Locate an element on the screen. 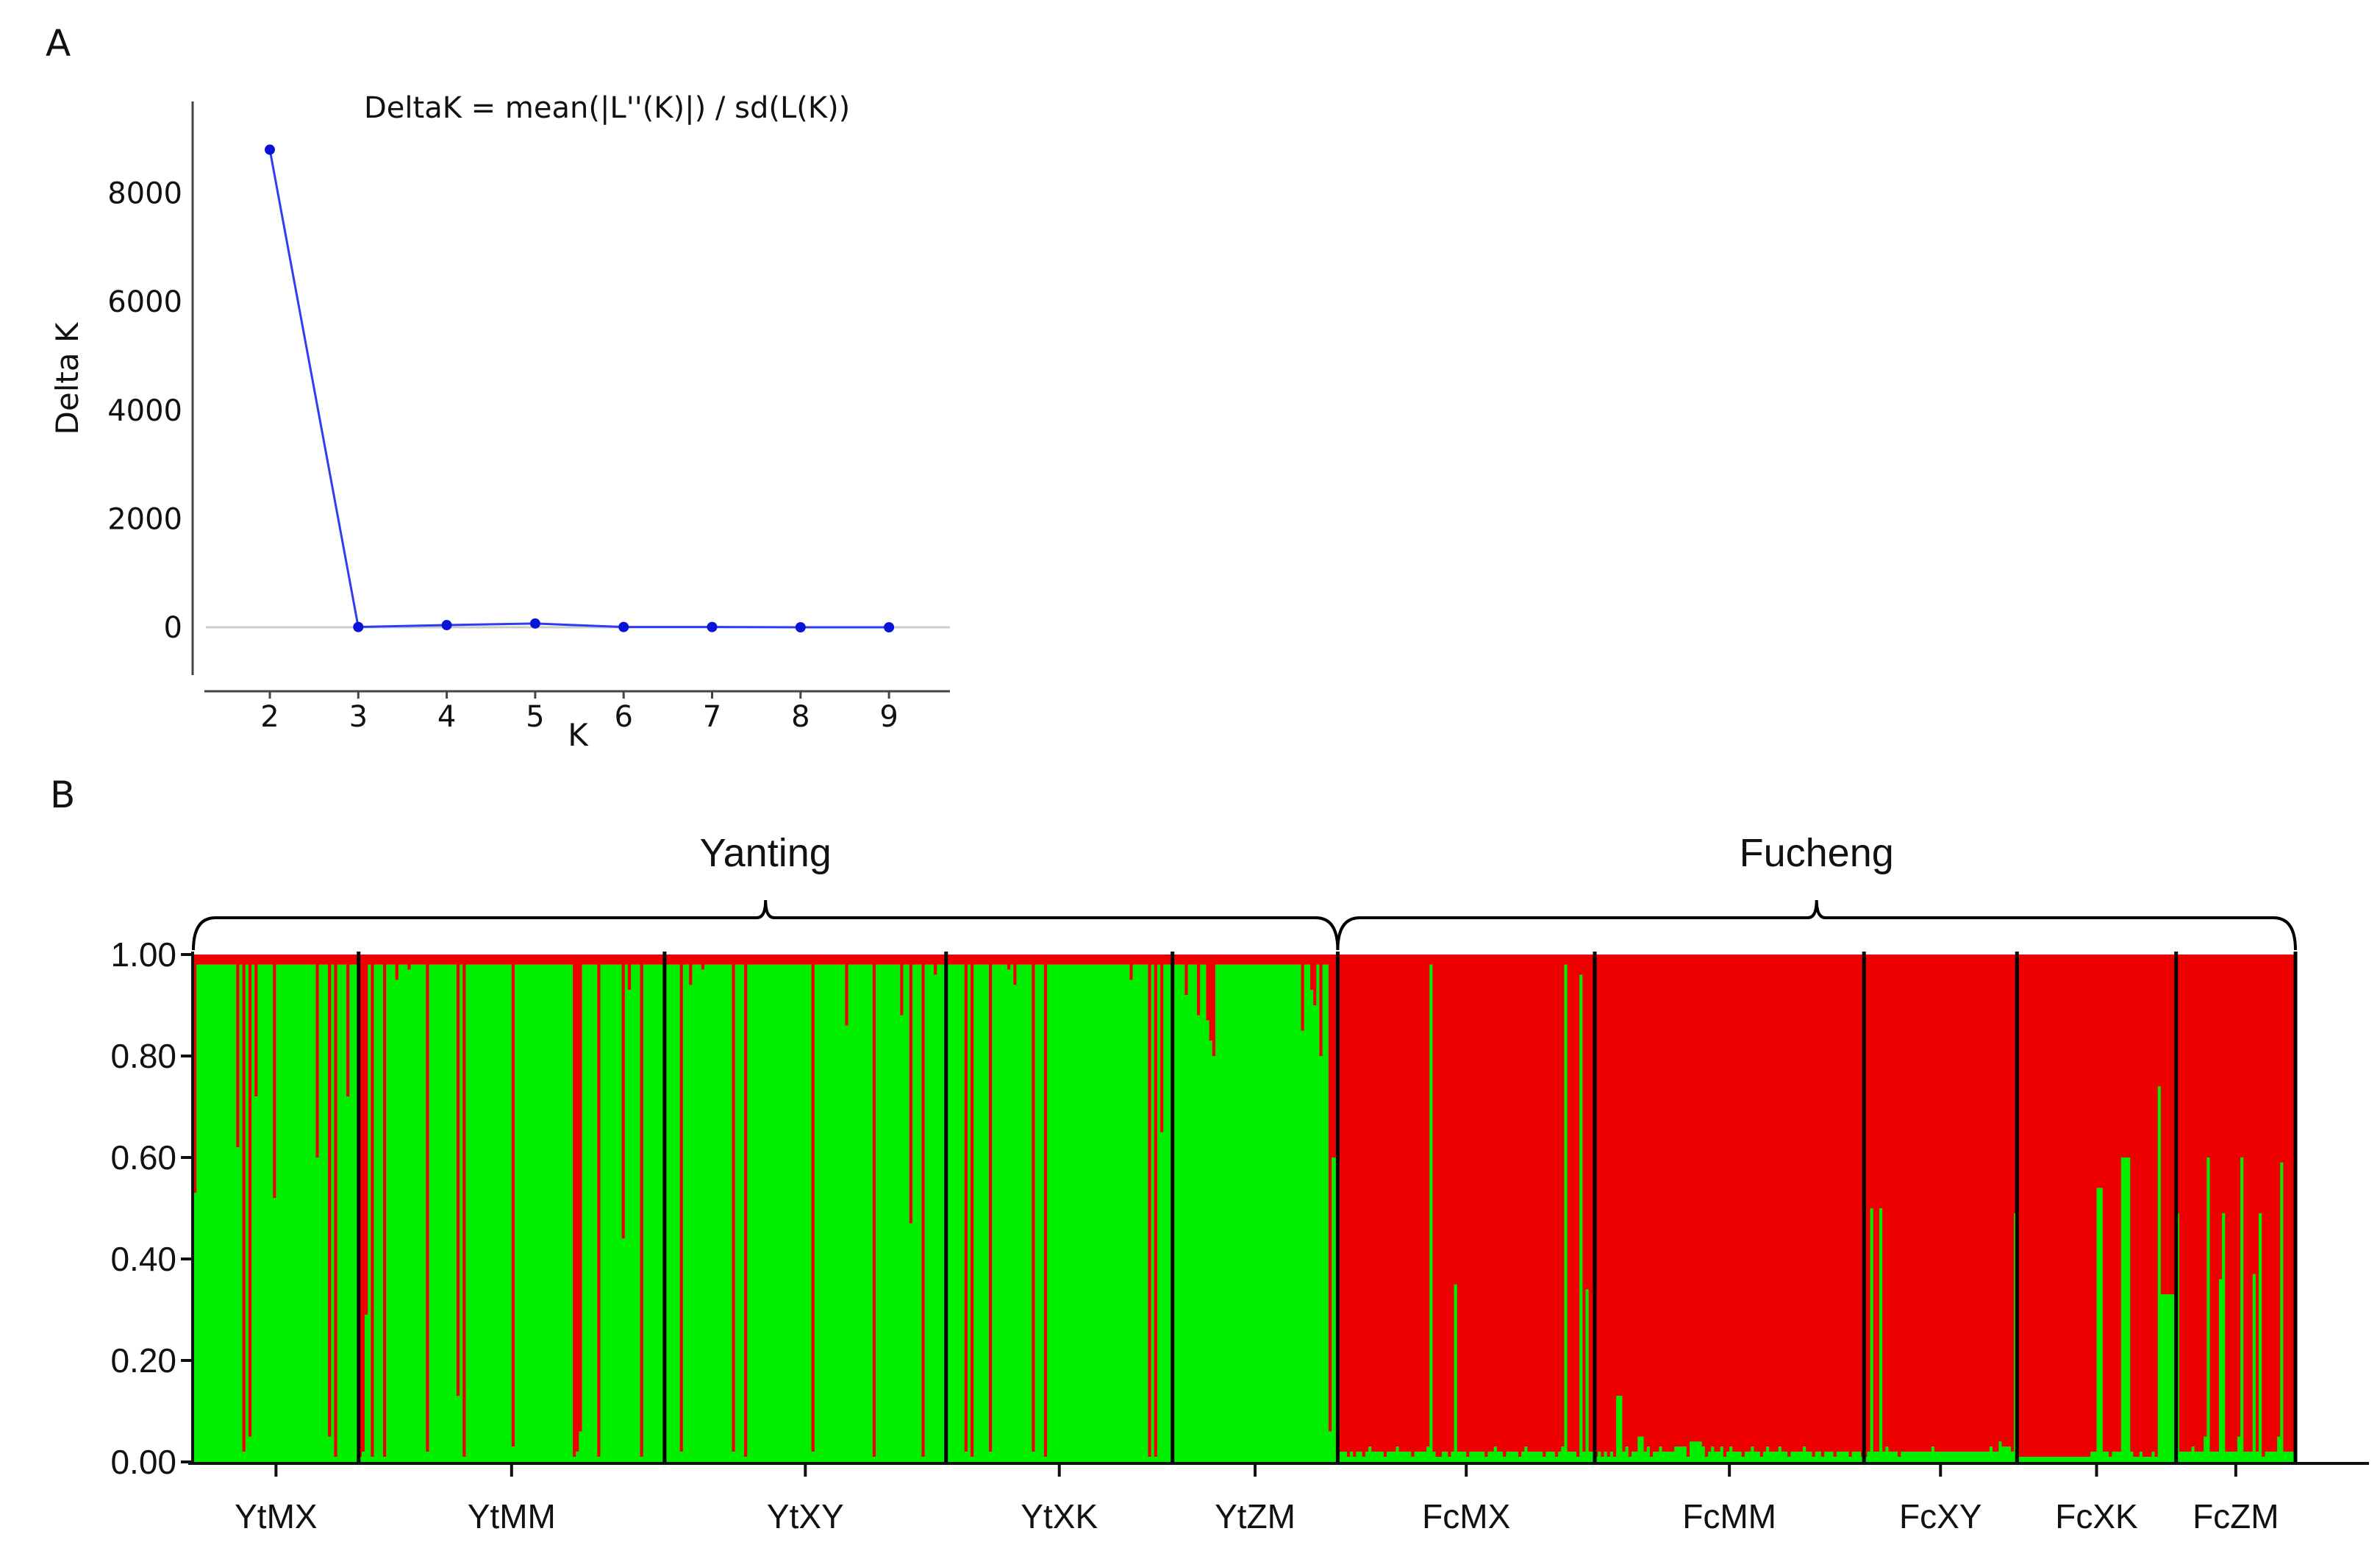 The image size is (2380, 1559). panel-a-x-axis-label: K is located at coordinates (578, 735).